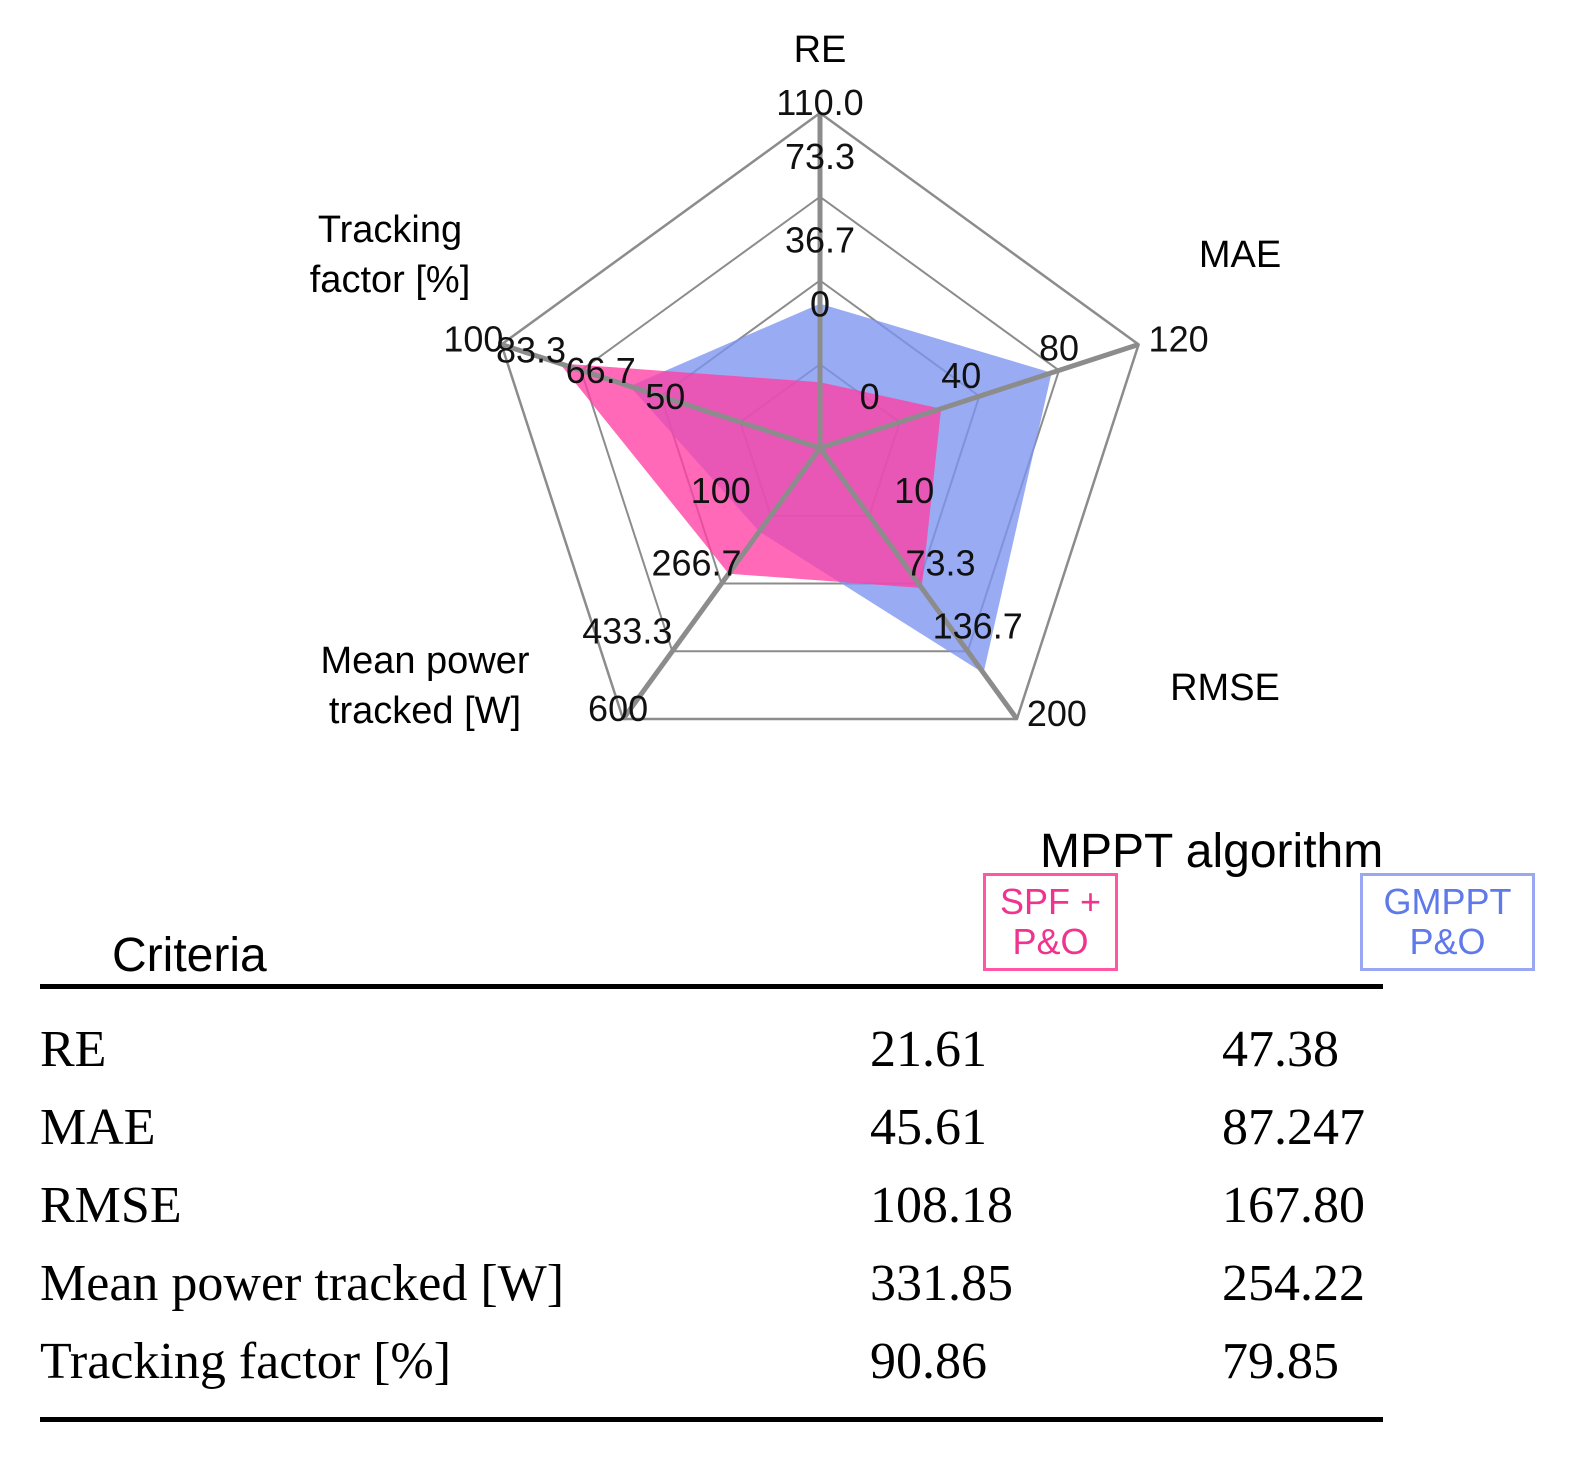  Describe the element at coordinates (819, 102) in the screenshot. I see `tick-label: 110.0` at that location.